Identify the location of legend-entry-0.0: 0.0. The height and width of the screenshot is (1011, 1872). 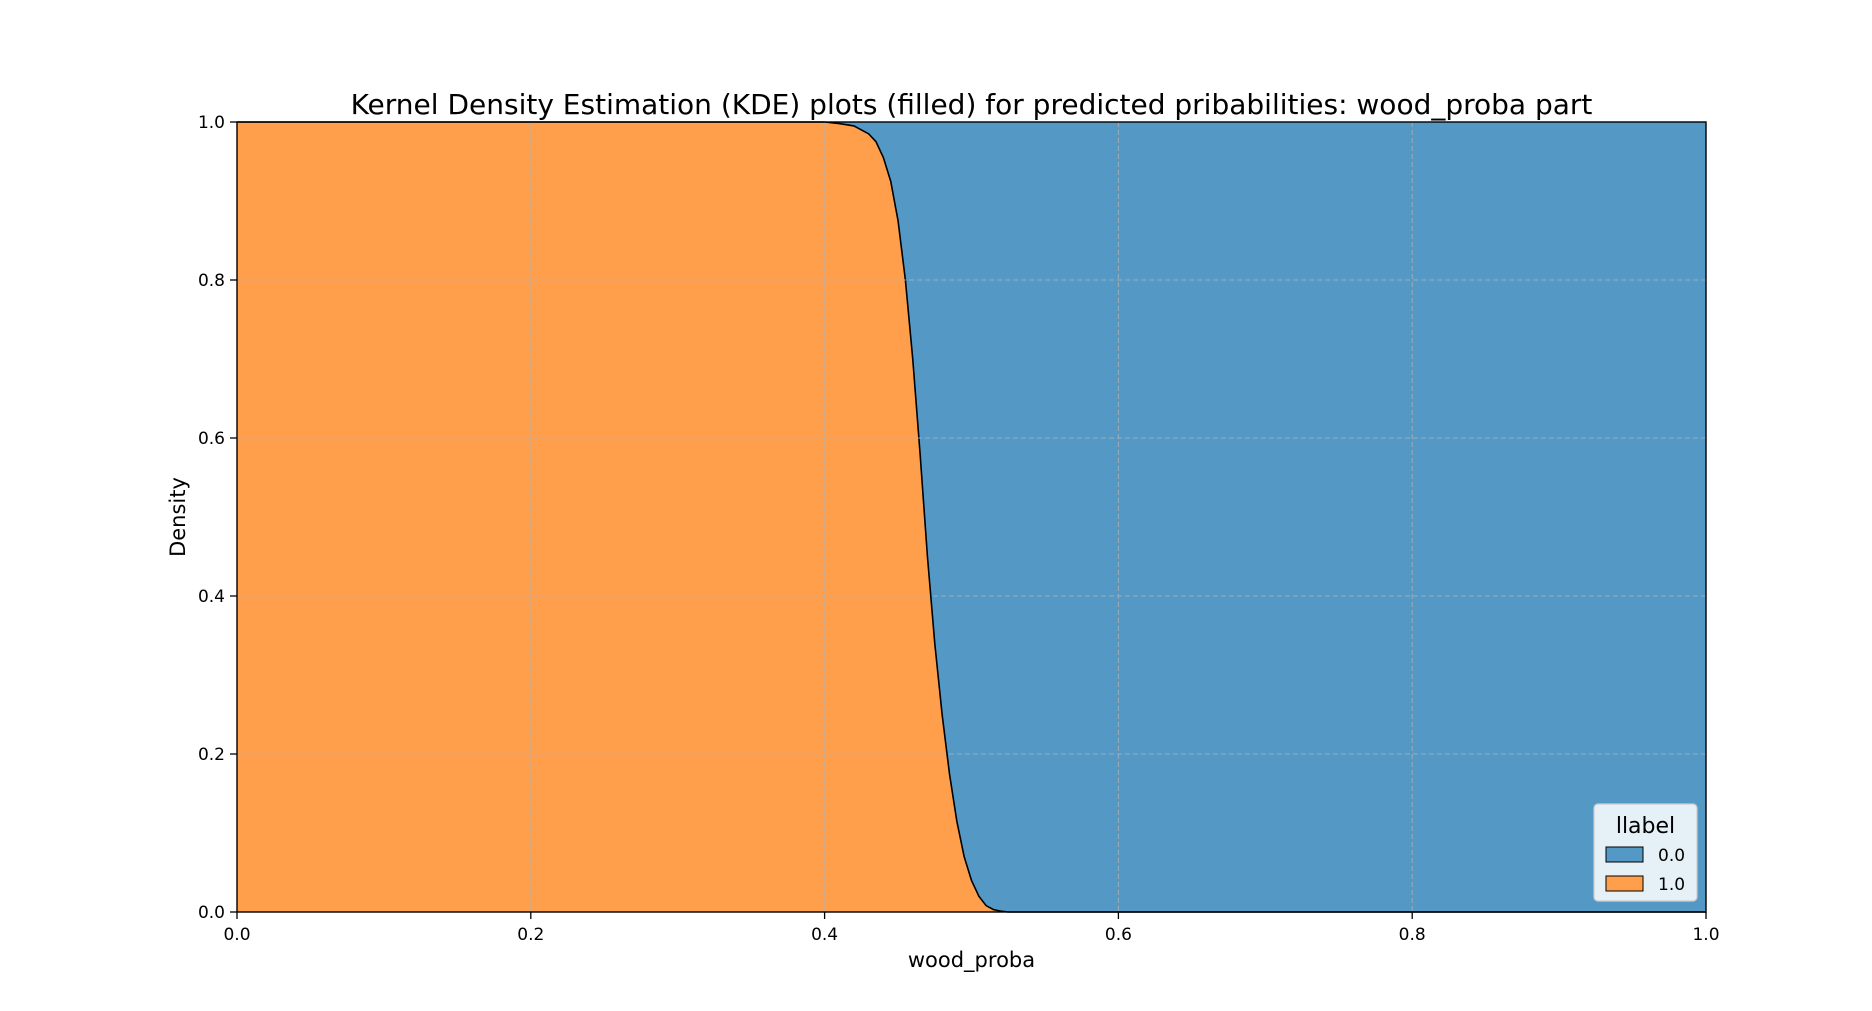
(1671, 856).